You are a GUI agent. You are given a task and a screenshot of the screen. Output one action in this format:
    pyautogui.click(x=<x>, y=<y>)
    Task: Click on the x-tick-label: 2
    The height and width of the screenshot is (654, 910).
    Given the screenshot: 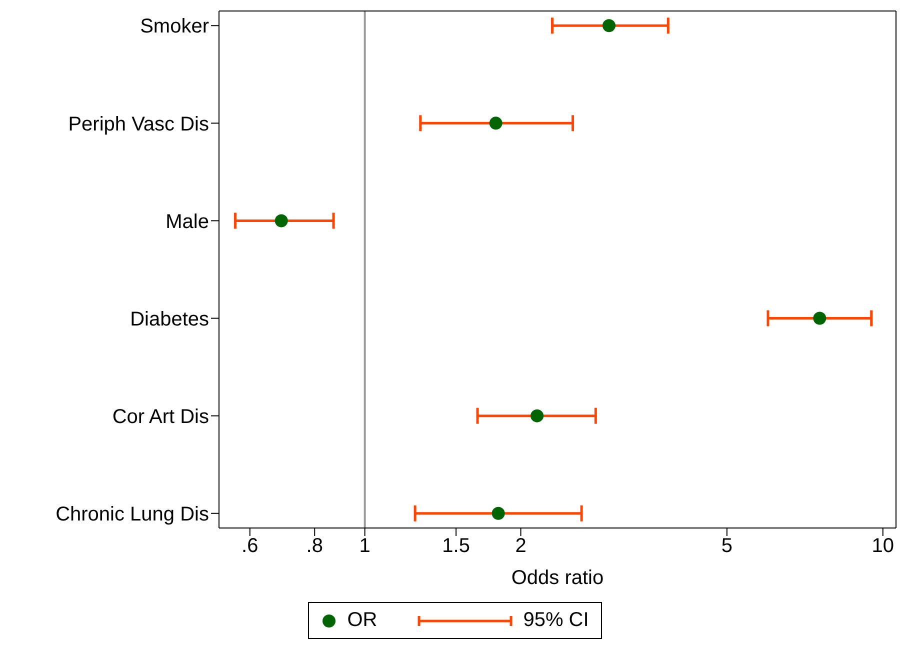 What is the action you would take?
    pyautogui.click(x=520, y=546)
    